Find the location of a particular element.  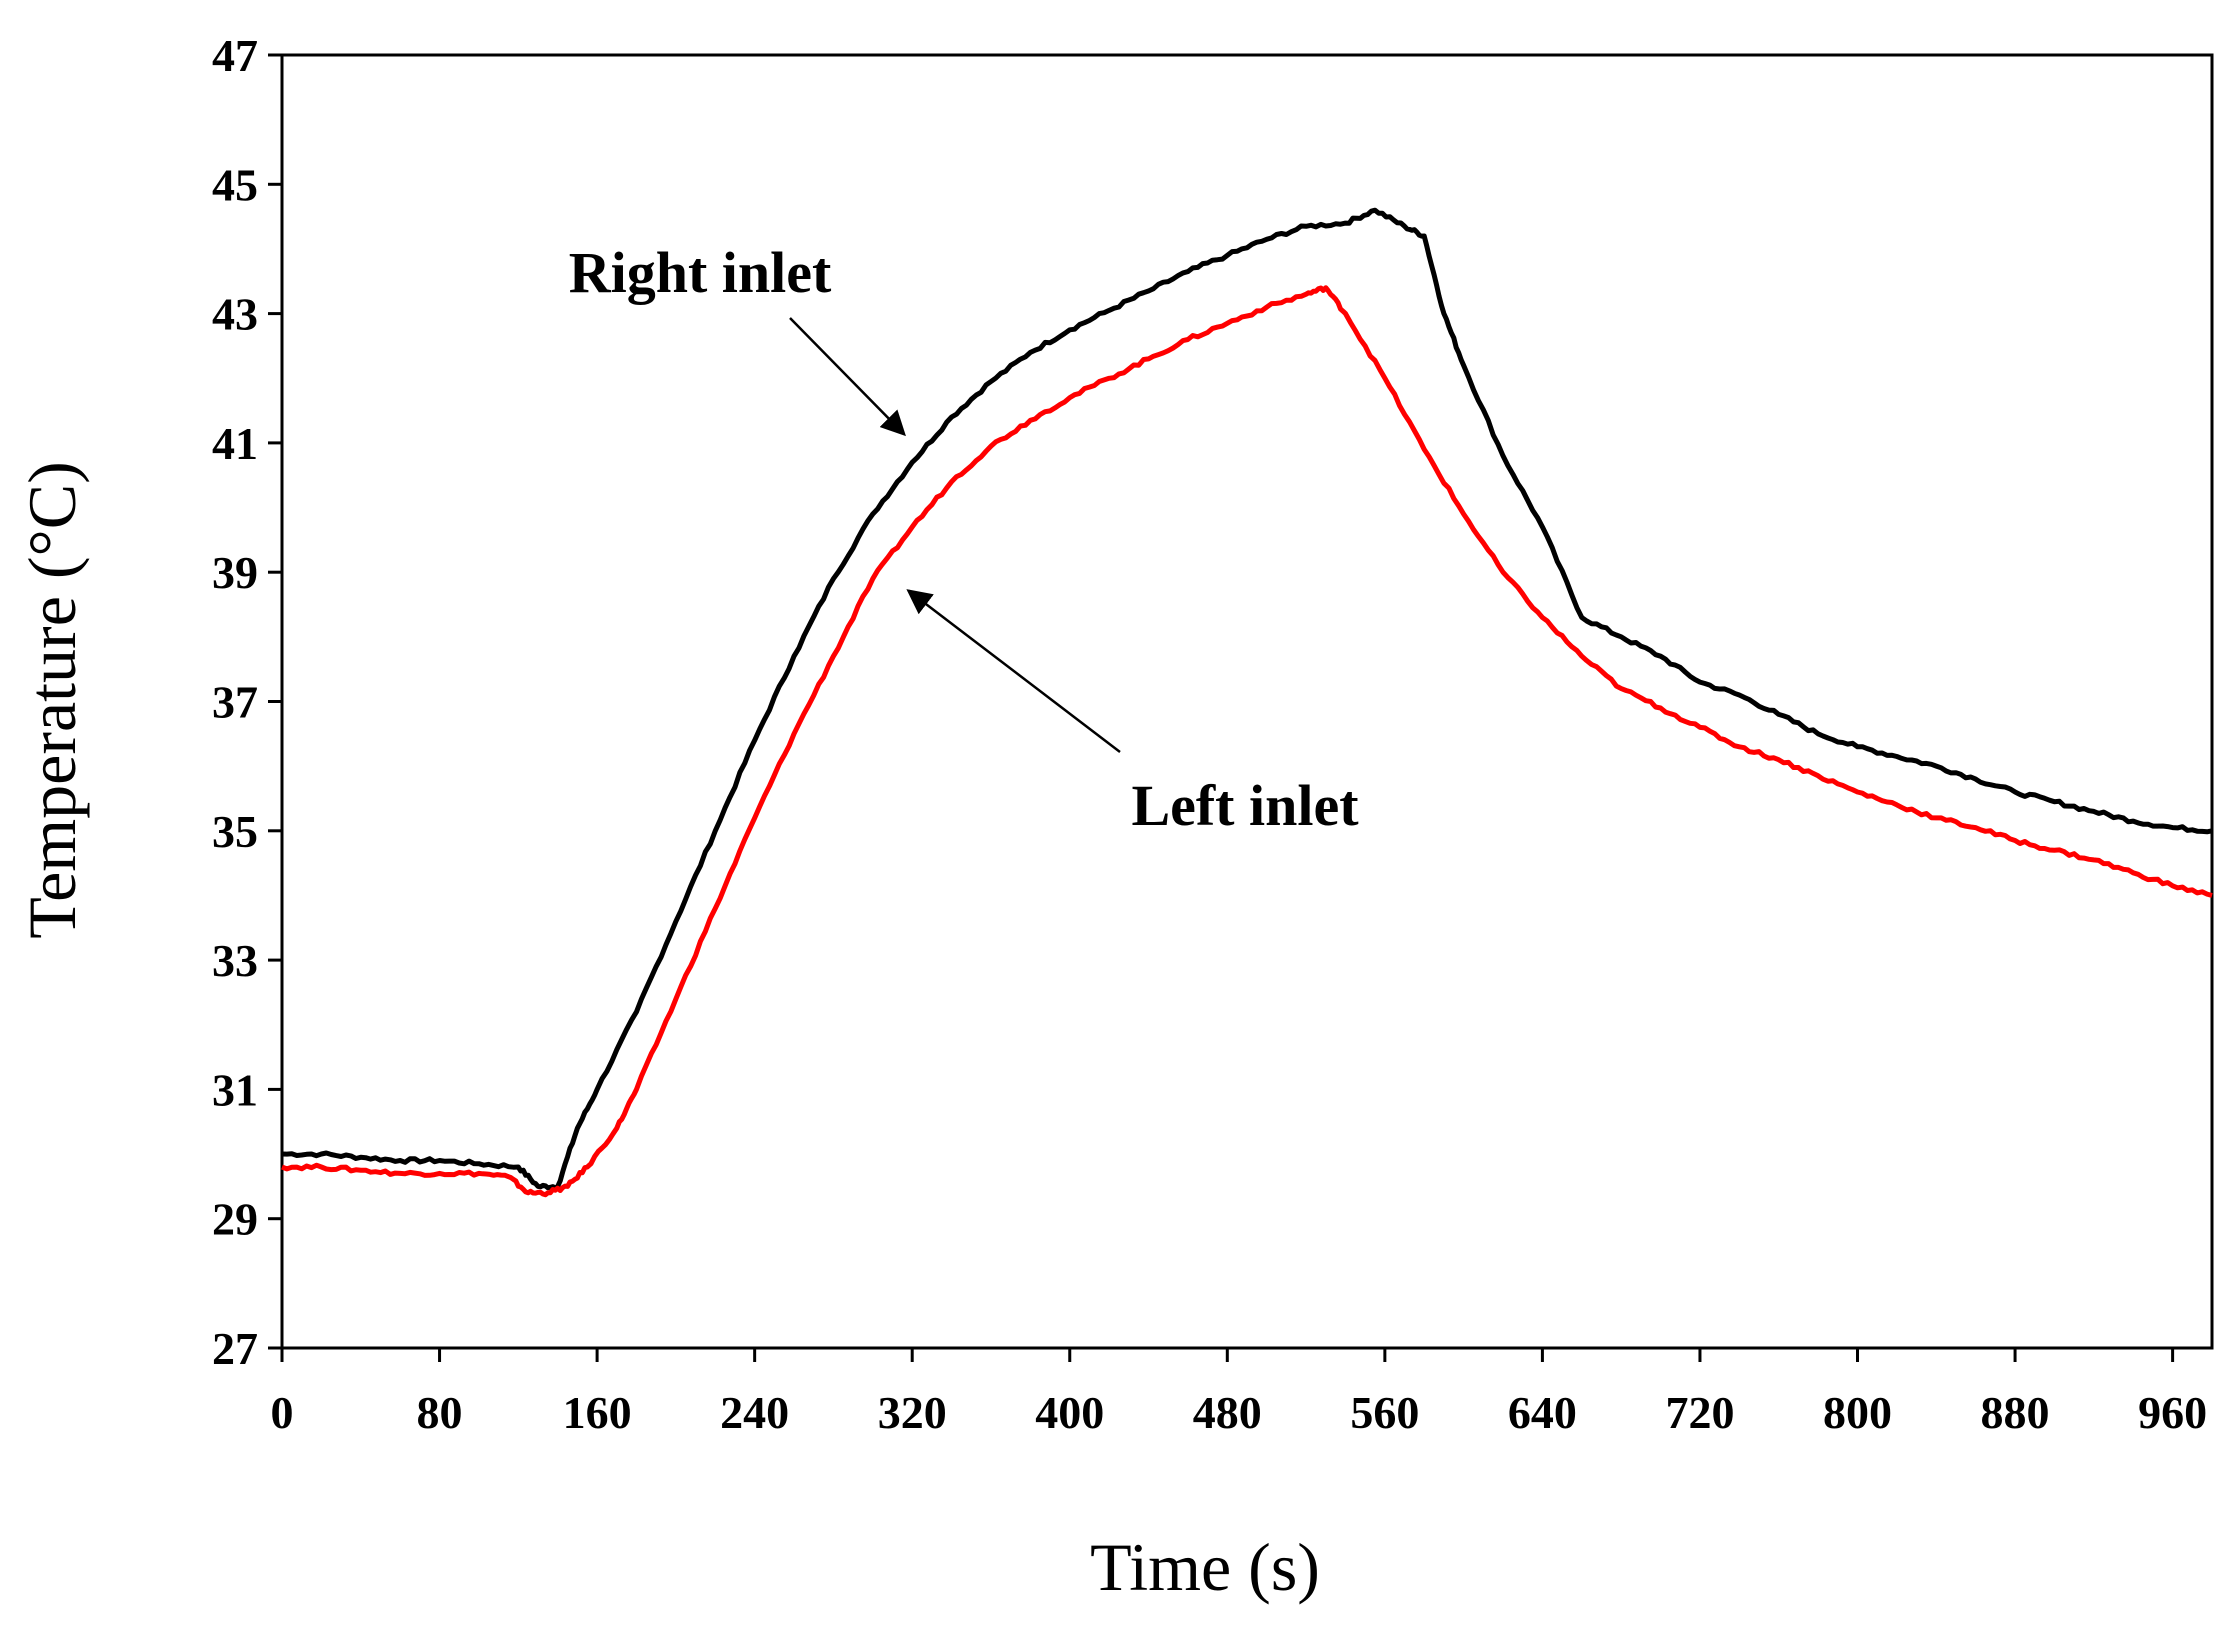

y-tick-label: 45 is located at coordinates (235, 184).